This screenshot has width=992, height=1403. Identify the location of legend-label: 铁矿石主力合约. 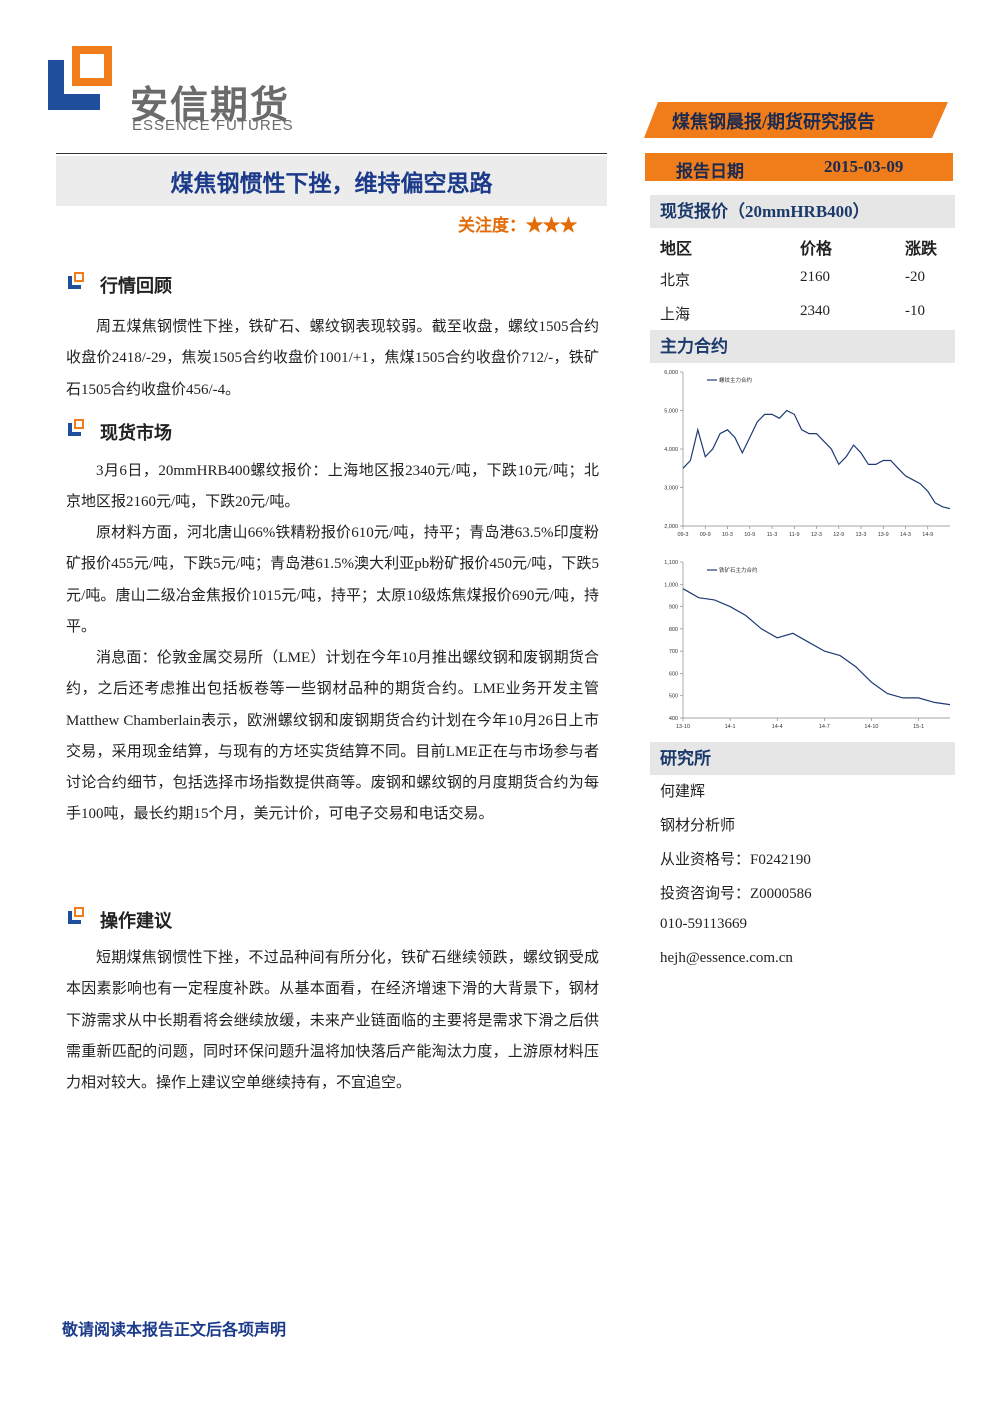
(738, 570).